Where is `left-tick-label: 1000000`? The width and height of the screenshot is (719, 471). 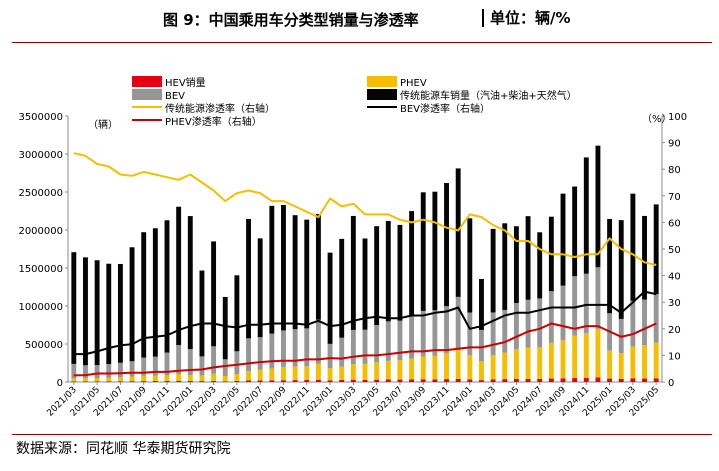 left-tick-label: 1000000 is located at coordinates (40, 307).